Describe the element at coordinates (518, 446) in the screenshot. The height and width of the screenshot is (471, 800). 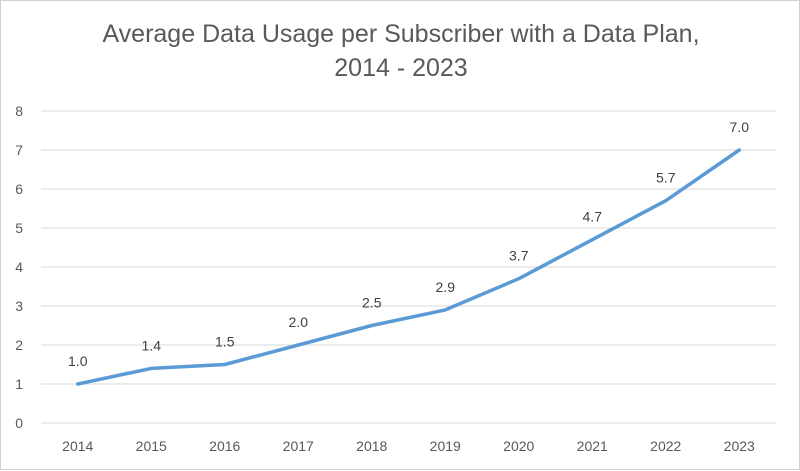
I see `x-tick-label: 2020` at that location.